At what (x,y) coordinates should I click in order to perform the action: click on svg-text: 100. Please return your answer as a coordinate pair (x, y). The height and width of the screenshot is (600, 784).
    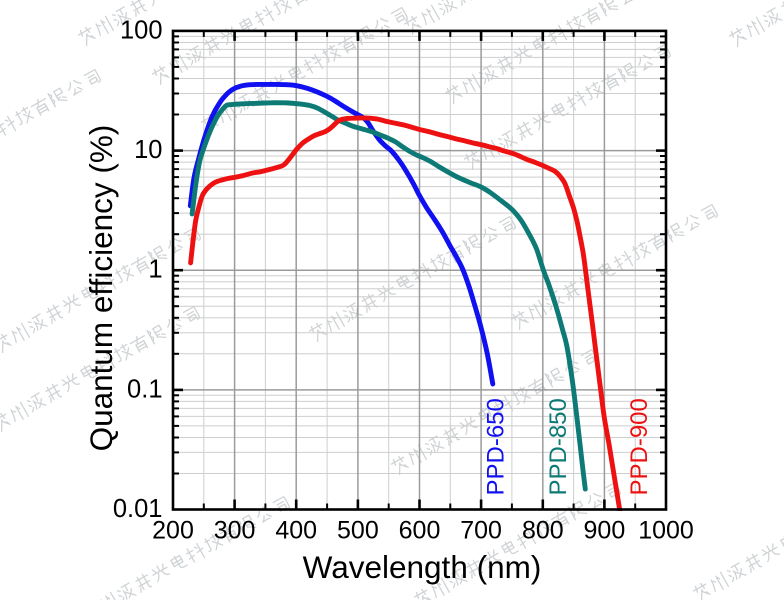
    Looking at the image, I should click on (141, 30).